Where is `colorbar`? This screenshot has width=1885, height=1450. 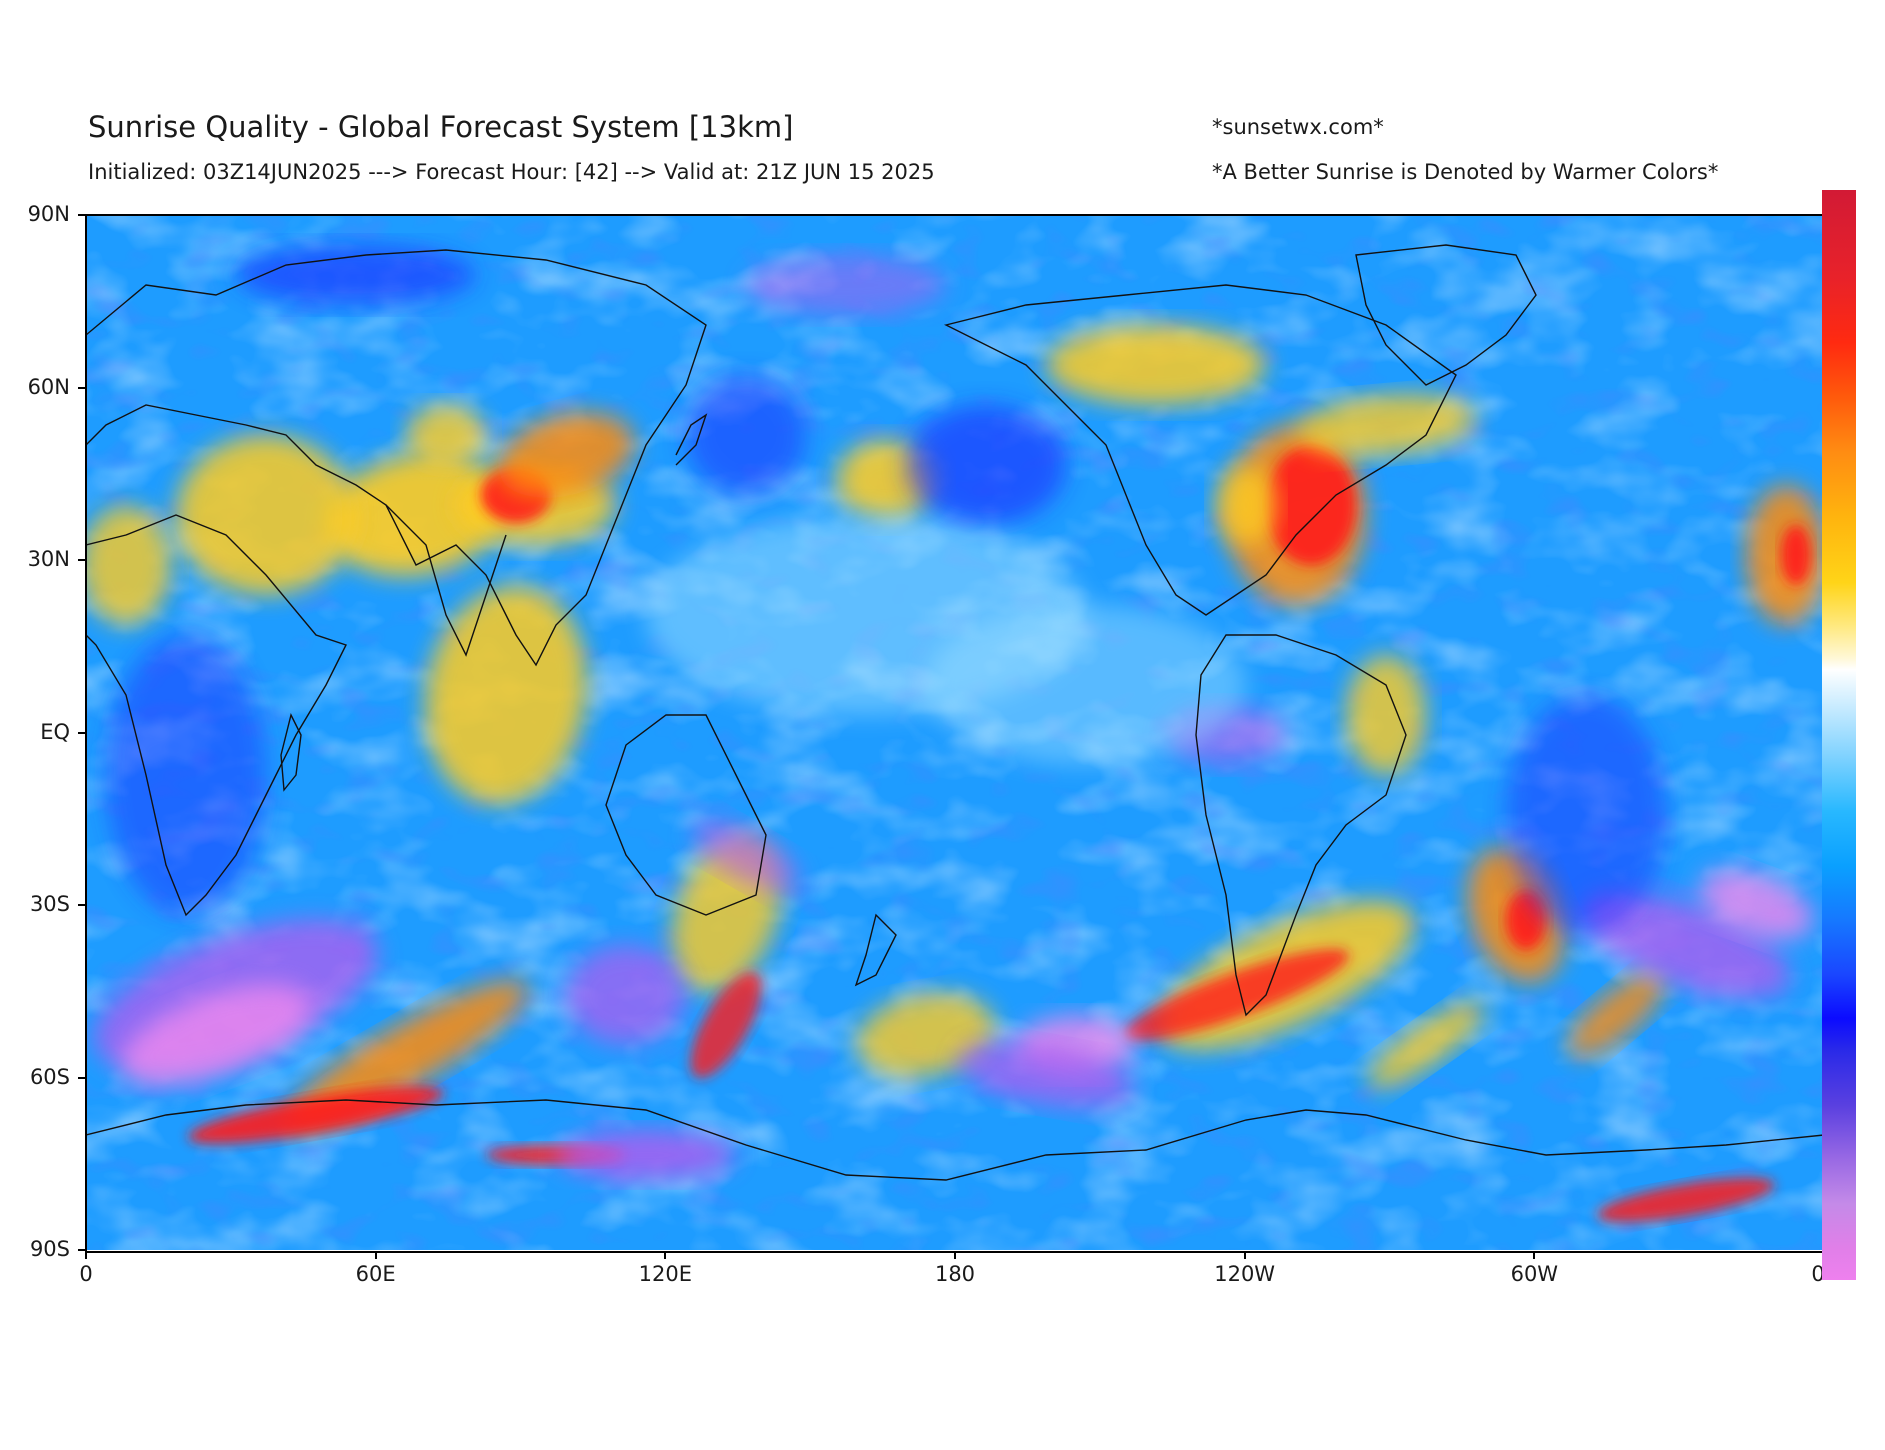 colorbar is located at coordinates (1839, 735).